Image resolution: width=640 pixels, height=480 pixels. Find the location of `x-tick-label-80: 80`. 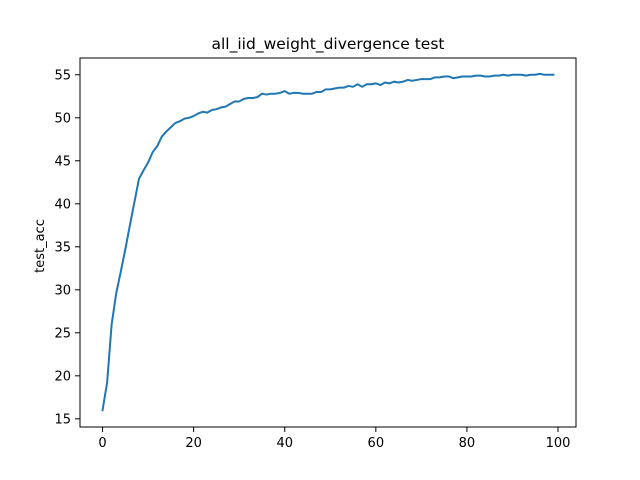

x-tick-label-80: 80 is located at coordinates (467, 443).